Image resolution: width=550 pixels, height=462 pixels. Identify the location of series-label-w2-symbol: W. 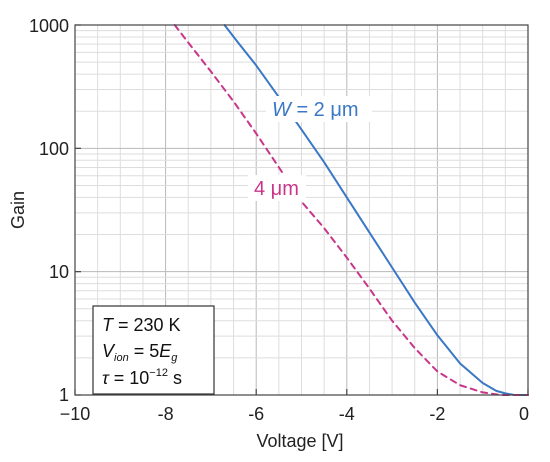
(282, 110).